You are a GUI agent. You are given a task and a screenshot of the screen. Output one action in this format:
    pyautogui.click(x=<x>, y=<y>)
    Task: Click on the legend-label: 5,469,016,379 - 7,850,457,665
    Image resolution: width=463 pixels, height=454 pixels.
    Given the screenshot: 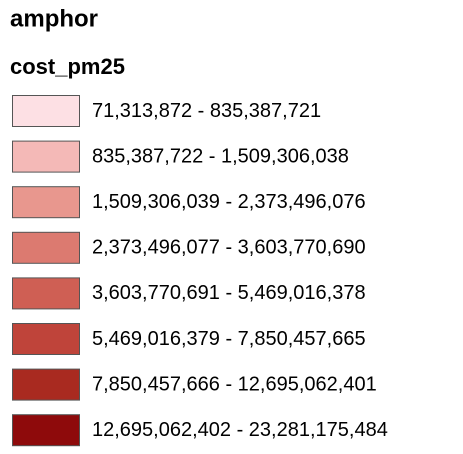 What is the action you would take?
    pyautogui.click(x=229, y=339)
    